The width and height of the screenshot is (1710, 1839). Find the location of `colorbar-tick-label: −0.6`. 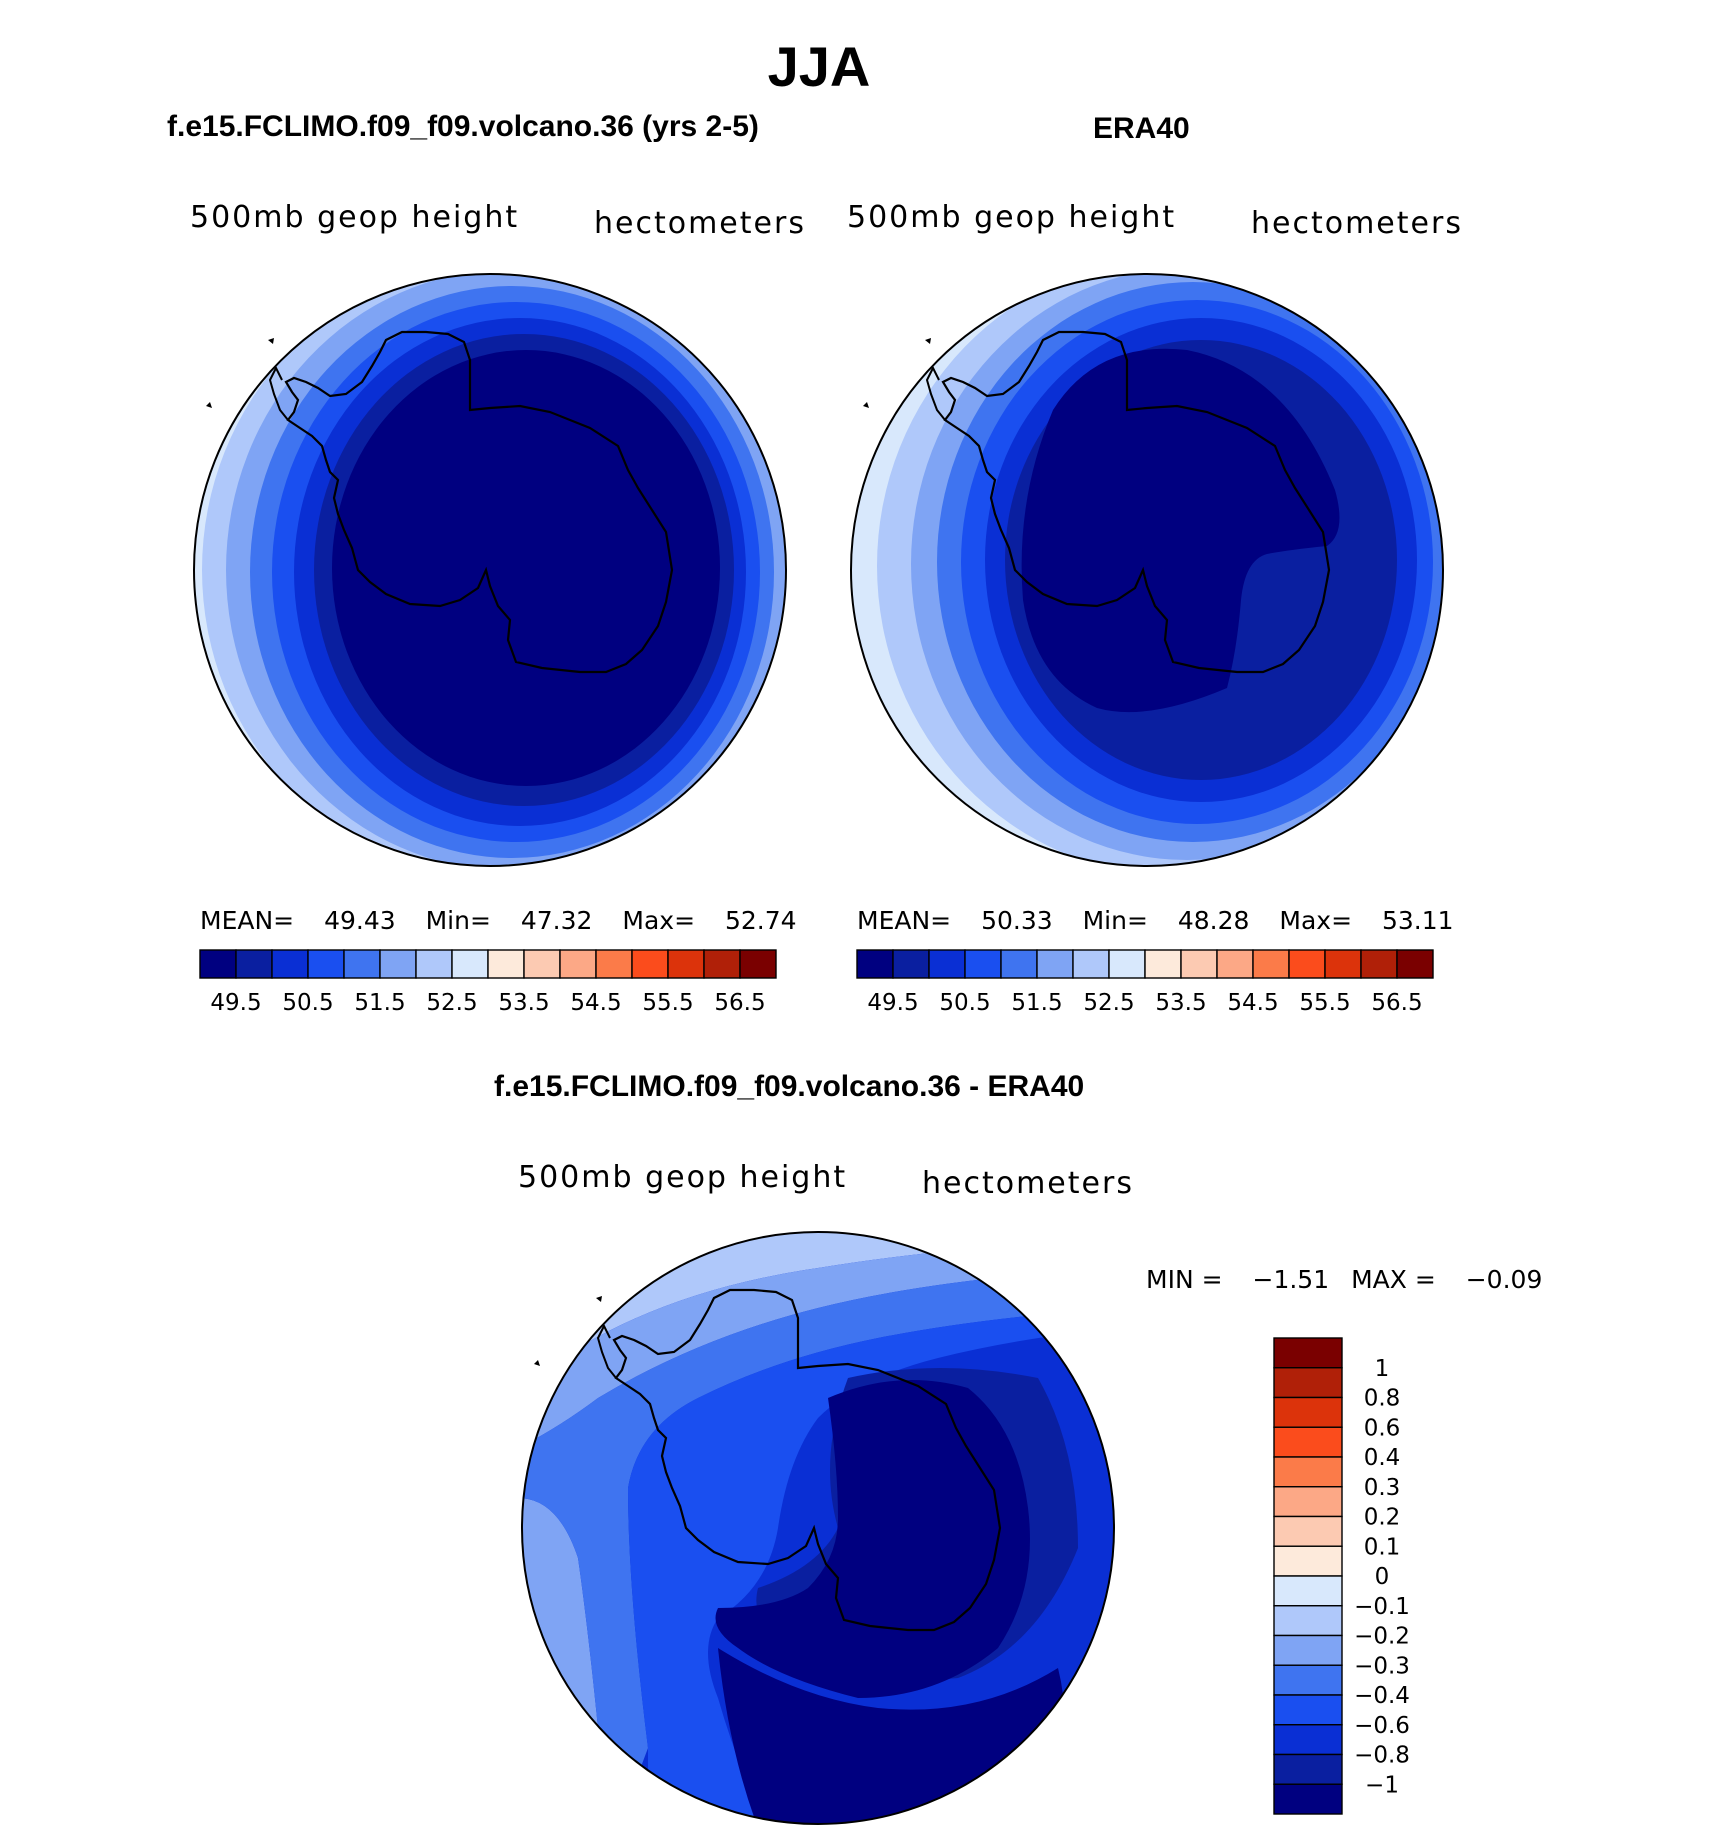

colorbar-tick-label: −0.6 is located at coordinates (1382, 1726).